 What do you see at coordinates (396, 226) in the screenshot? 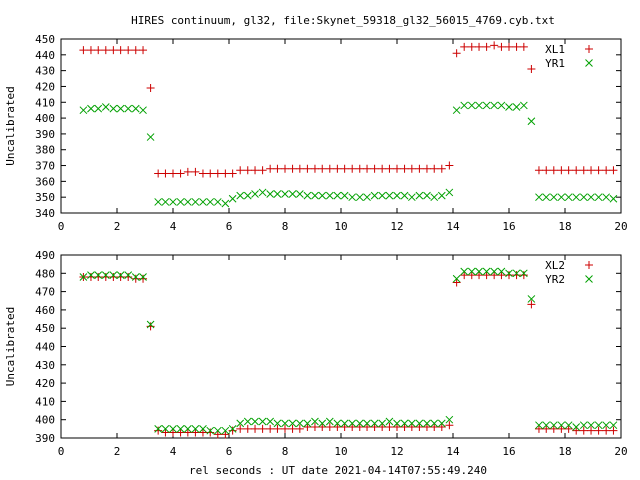
I see `x-tick-label: 12` at bounding box center [396, 226].